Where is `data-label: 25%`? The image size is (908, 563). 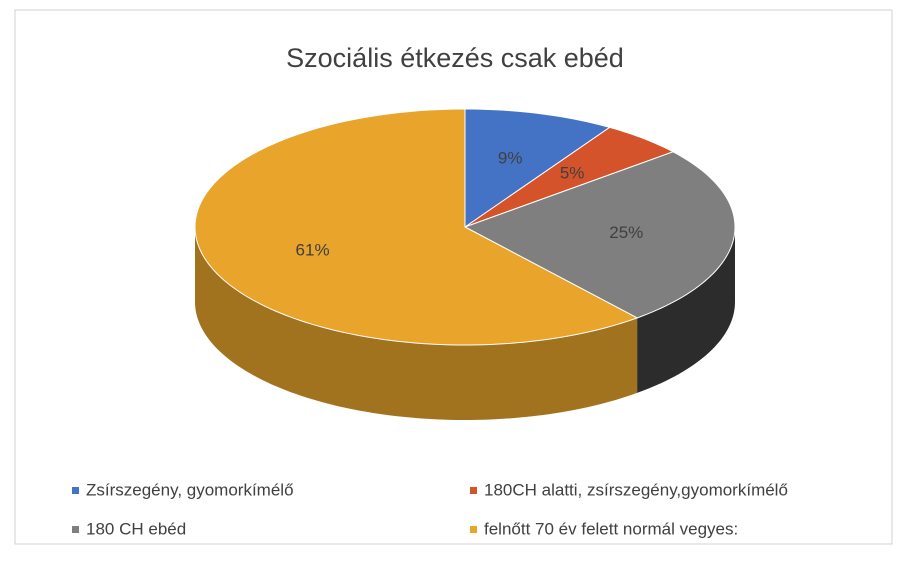 data-label: 25% is located at coordinates (626, 232).